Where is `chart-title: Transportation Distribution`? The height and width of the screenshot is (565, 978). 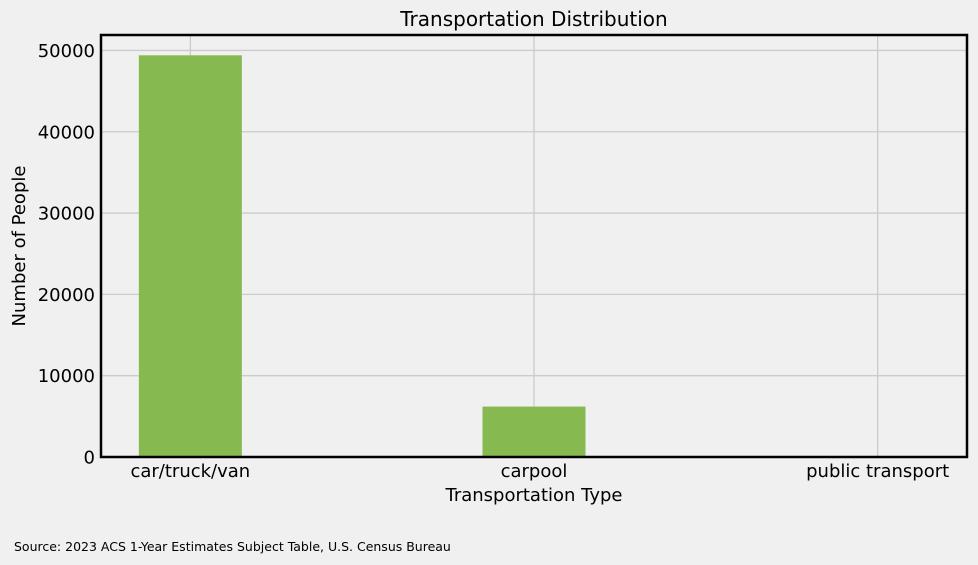
chart-title: Transportation Distribution is located at coordinates (533, 19).